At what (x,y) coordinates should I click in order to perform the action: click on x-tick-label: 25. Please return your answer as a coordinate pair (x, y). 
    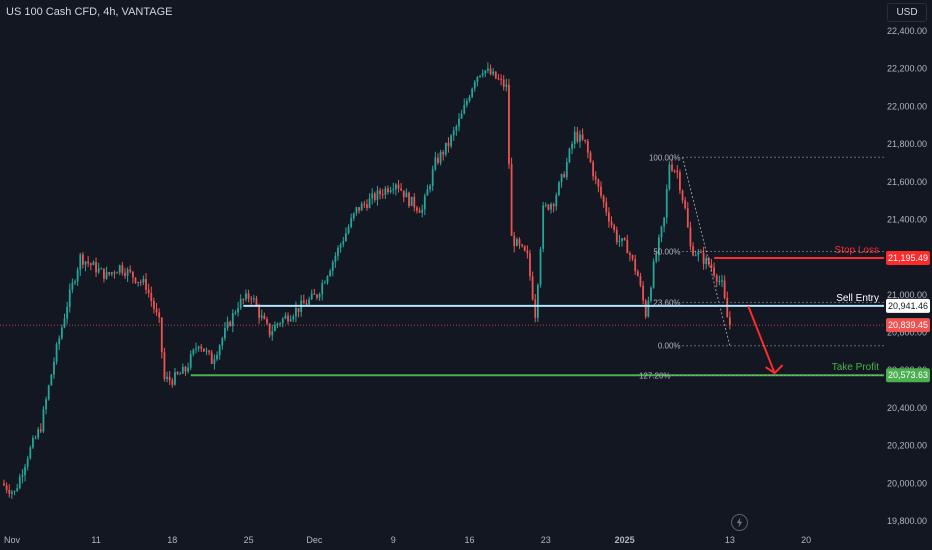
    Looking at the image, I should click on (249, 540).